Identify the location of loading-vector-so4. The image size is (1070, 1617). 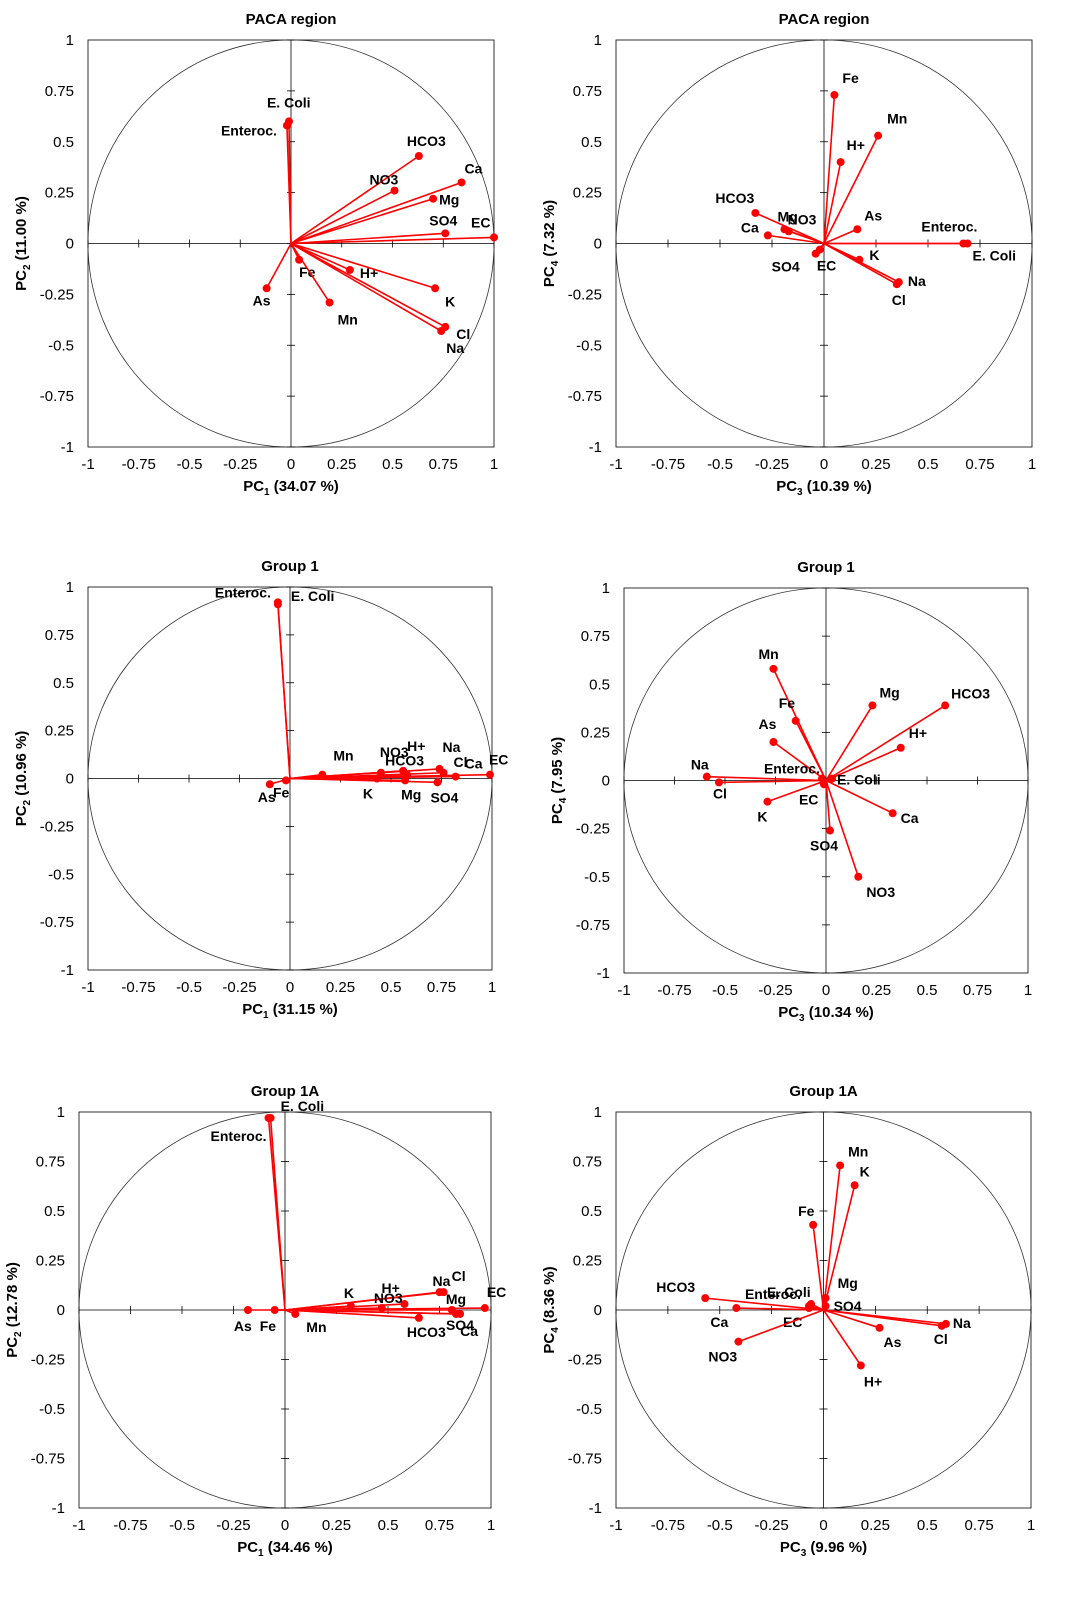
(363, 780).